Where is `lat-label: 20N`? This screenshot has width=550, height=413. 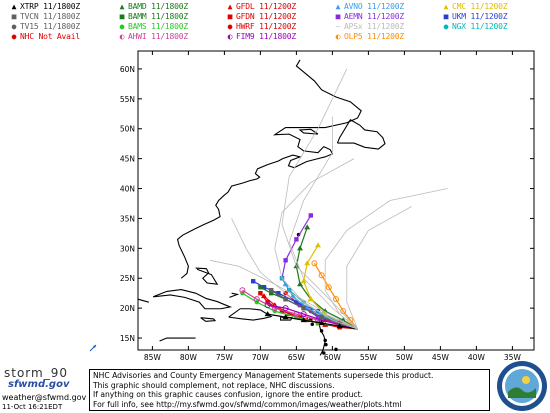
lat-label: 20N is located at coordinates (127, 308).